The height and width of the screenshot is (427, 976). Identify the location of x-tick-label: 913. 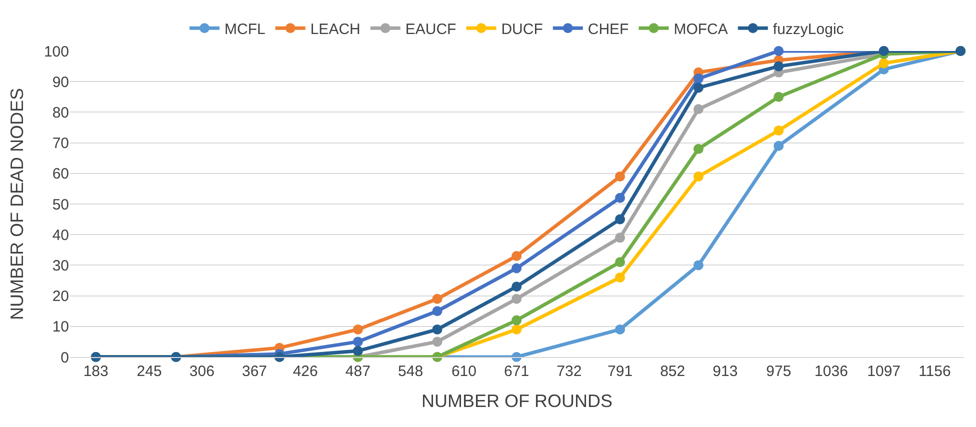
(725, 371).